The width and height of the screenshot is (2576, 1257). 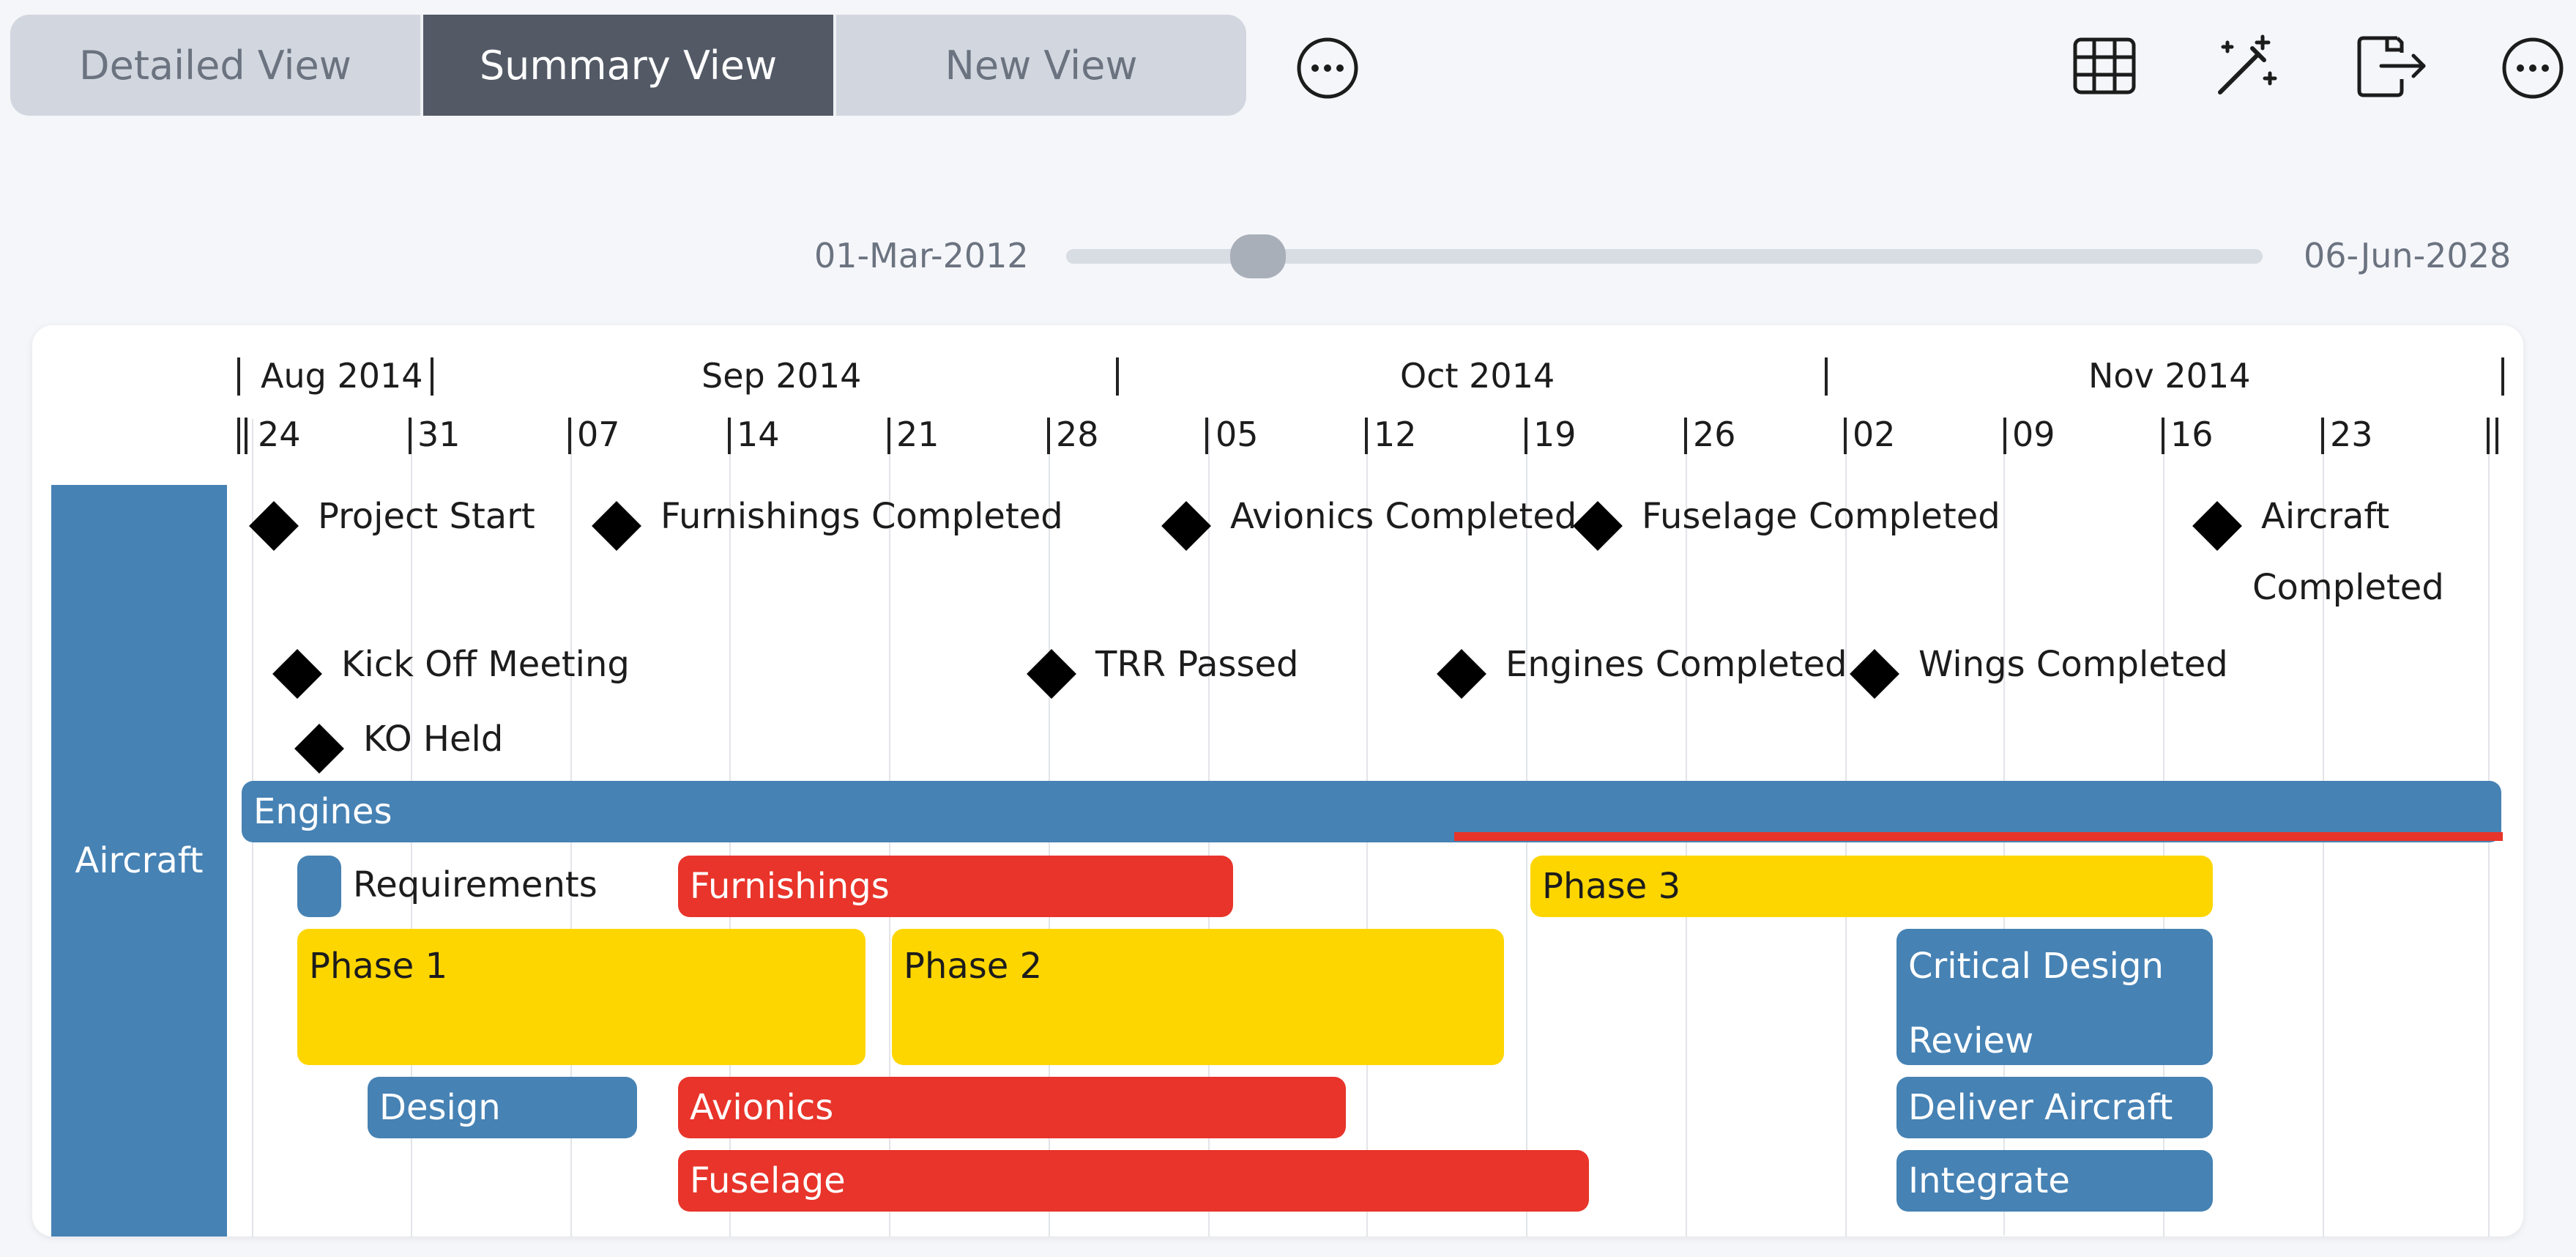 I want to click on milestone-fuselage-completed: Fuselage Completed, so click(x=1785, y=525).